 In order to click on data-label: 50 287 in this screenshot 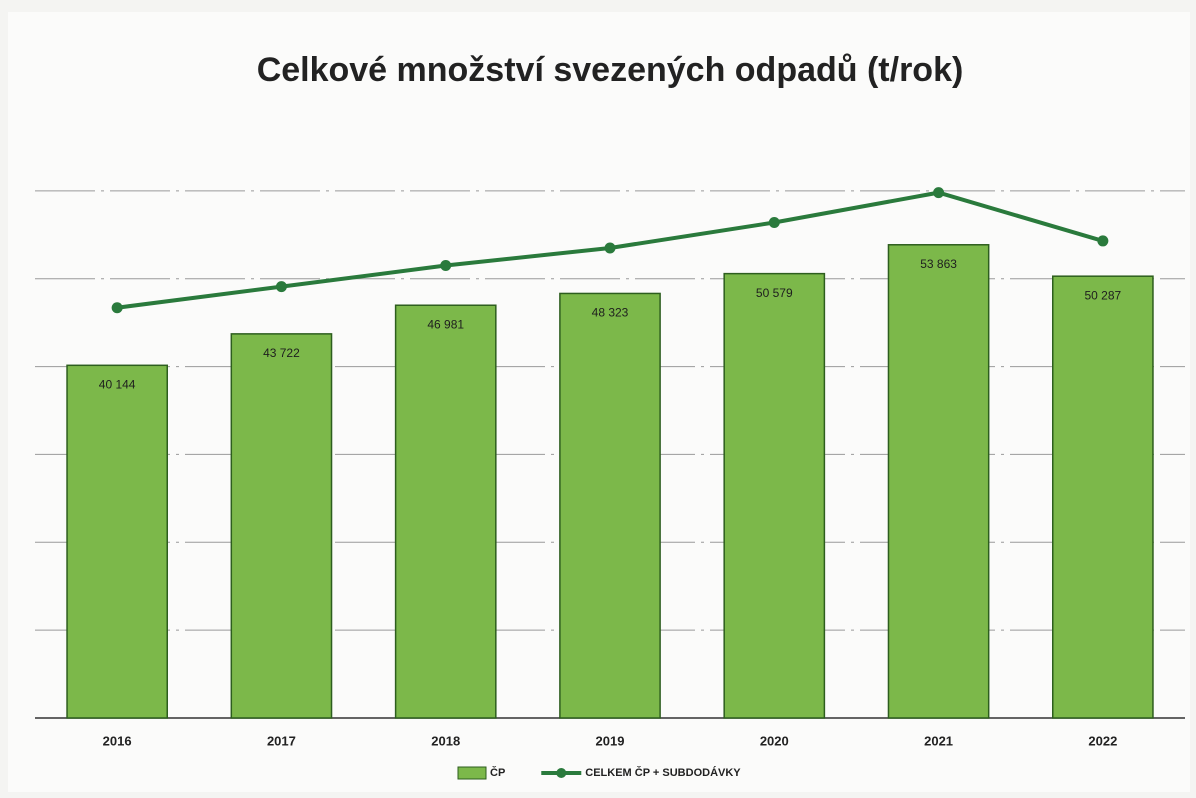, I will do `click(1103, 295)`.